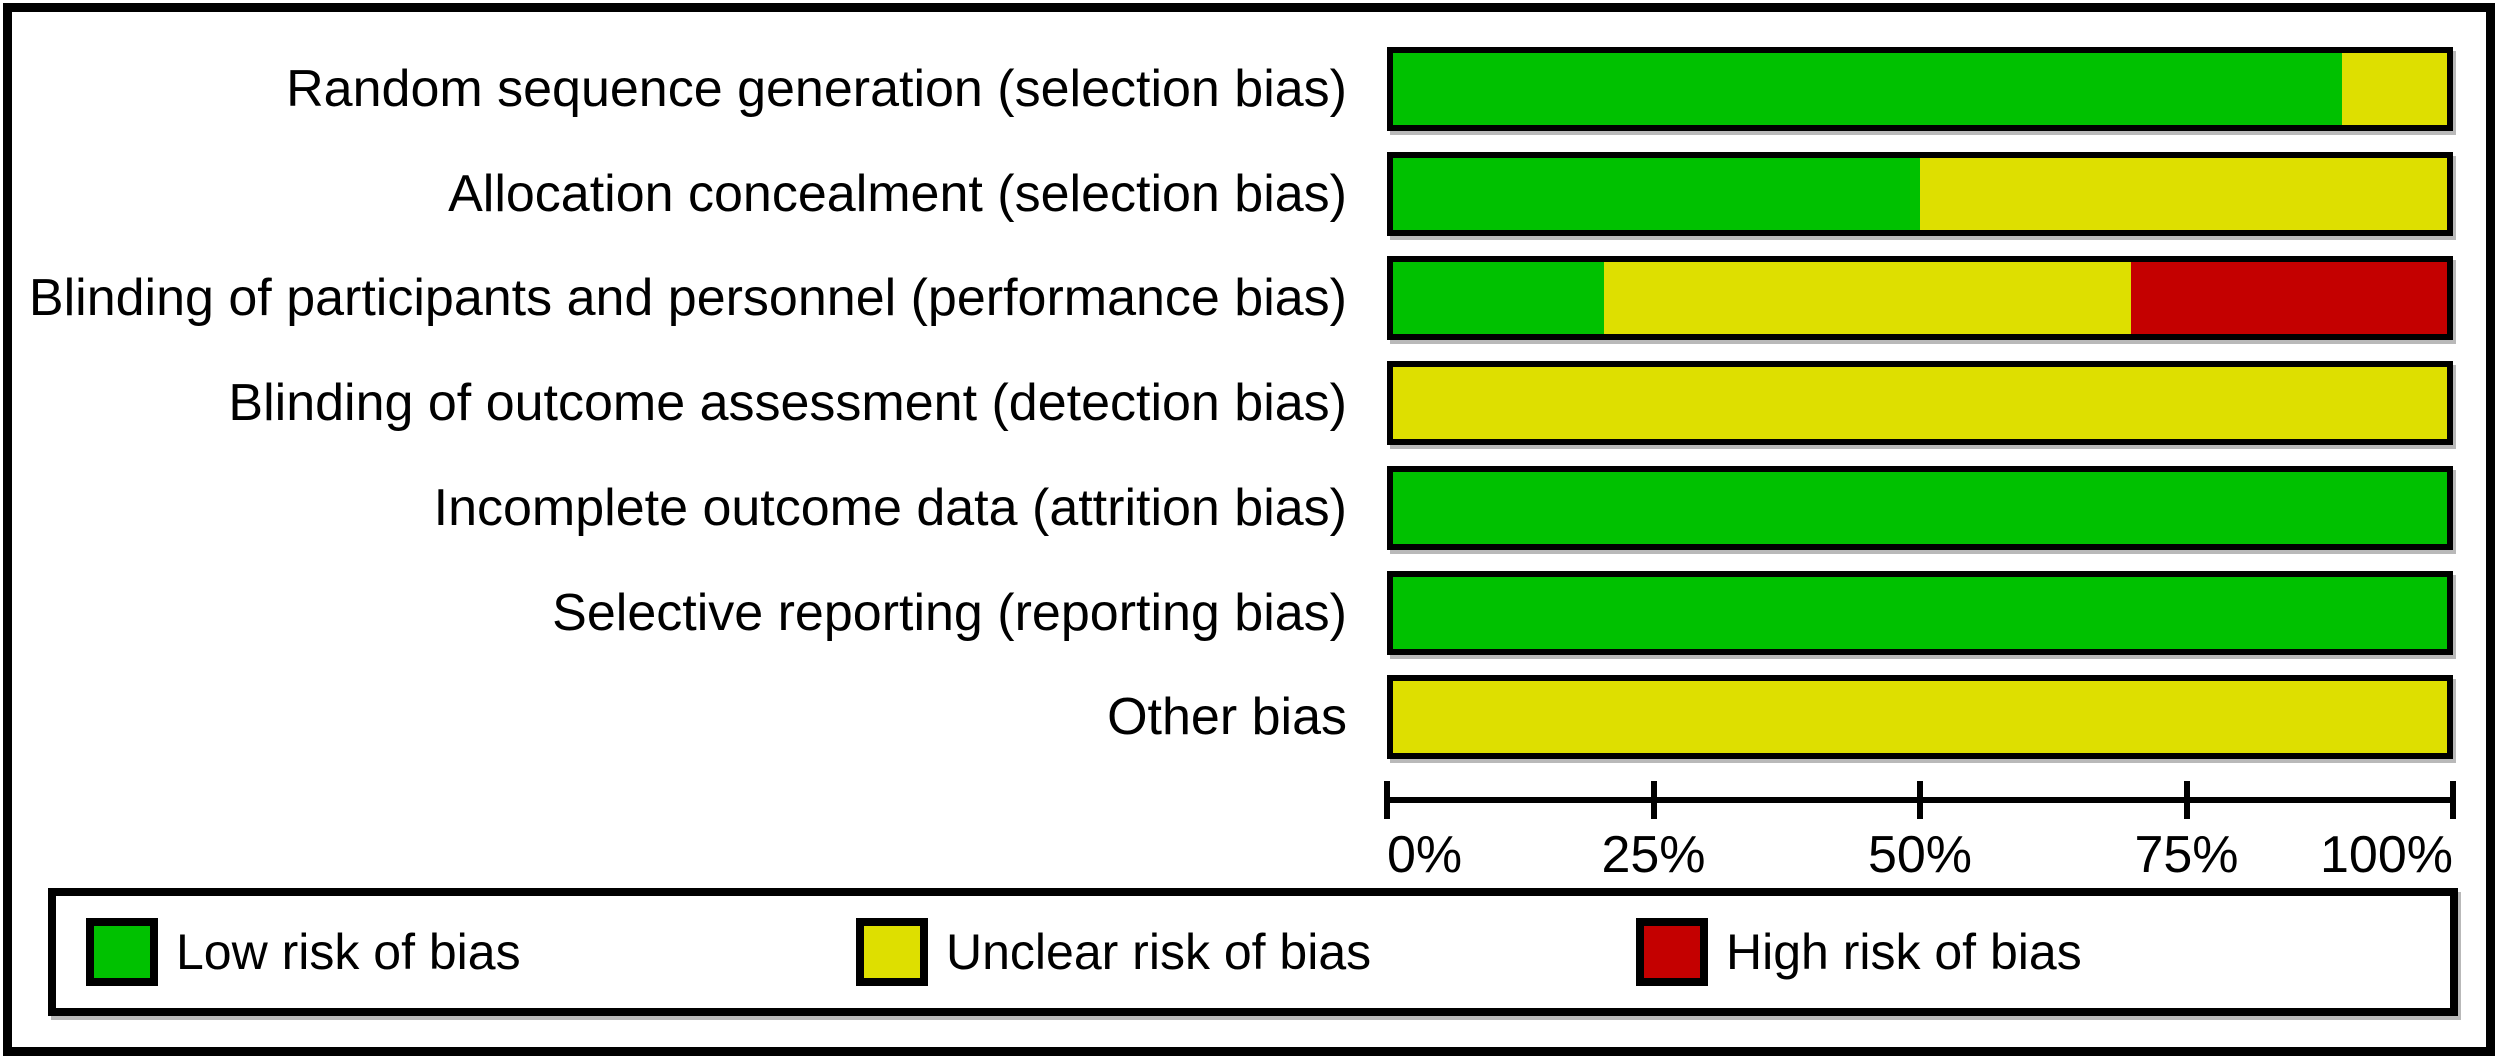 This screenshot has width=2500, height=1060. I want to click on legend-label: Low risk of bias, so click(348, 952).